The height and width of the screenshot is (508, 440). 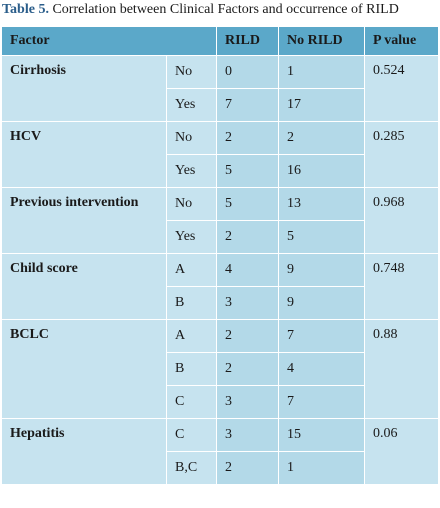 What do you see at coordinates (25, 9) in the screenshot?
I see `table-caption-label: Table 5.` at bounding box center [25, 9].